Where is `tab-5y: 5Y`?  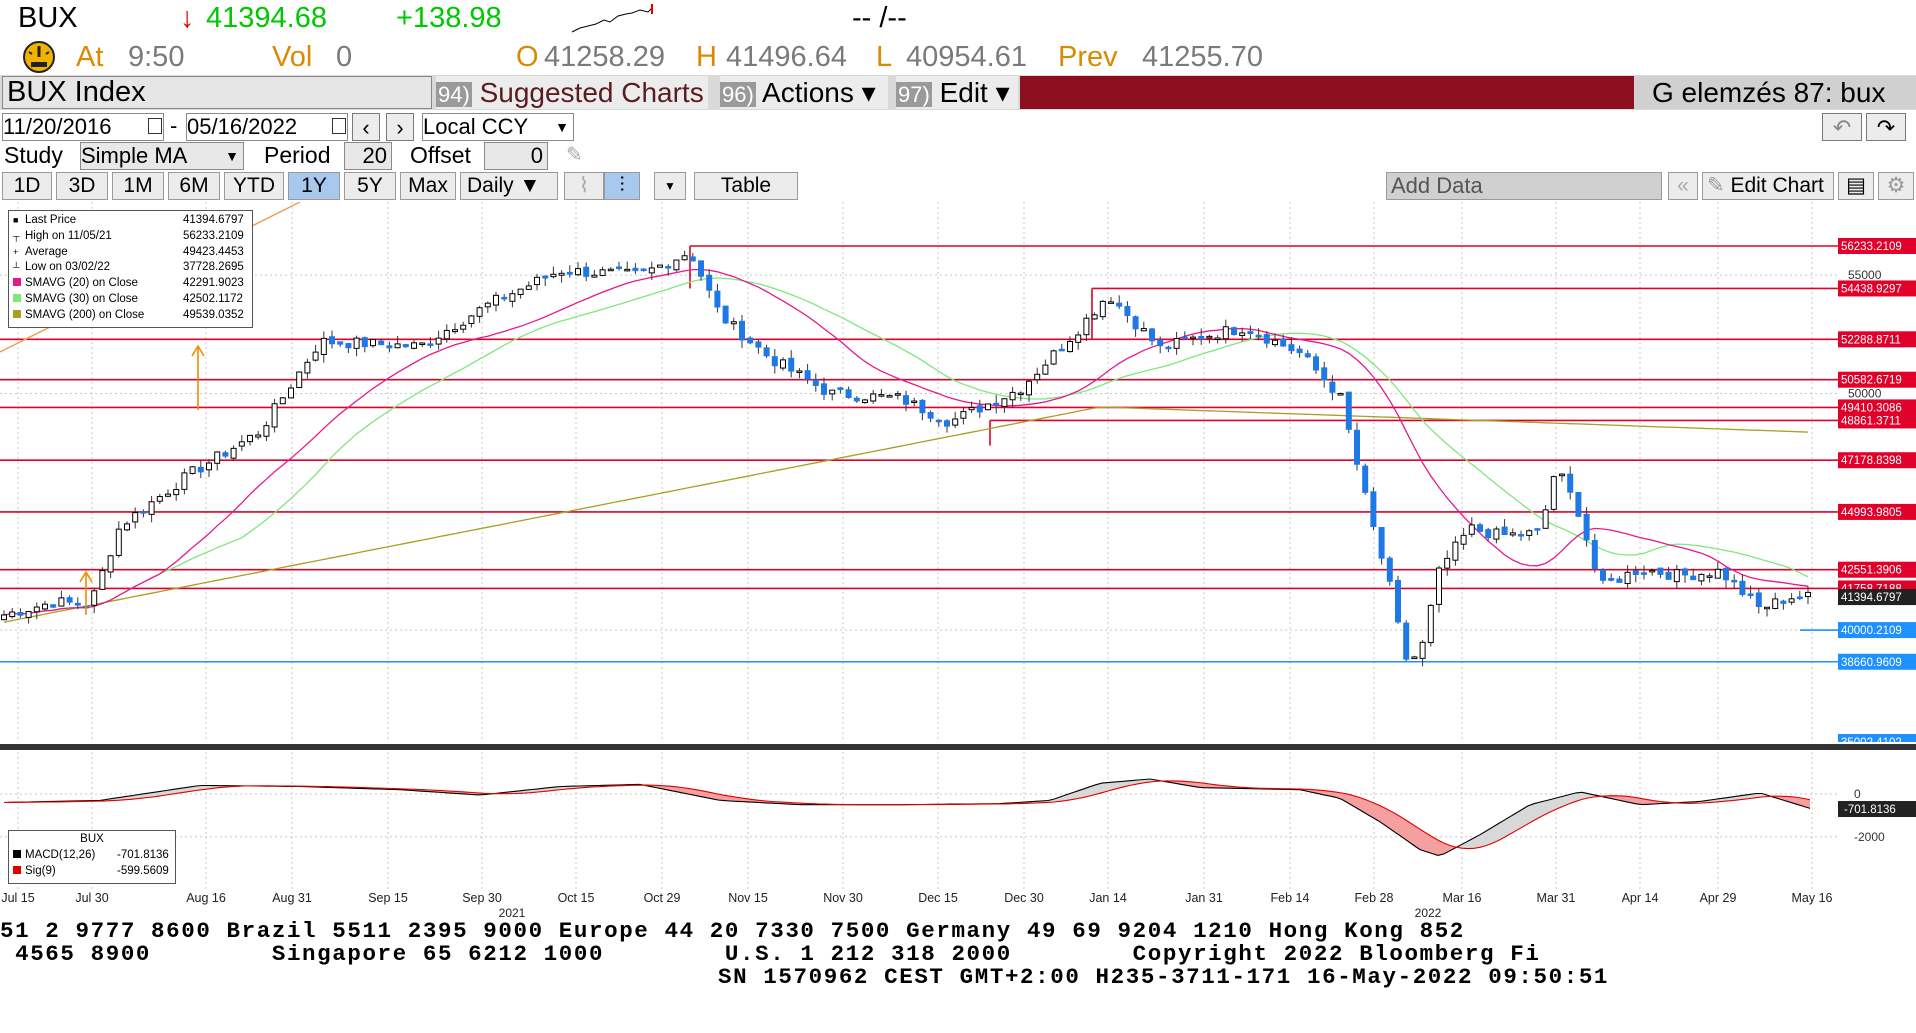
tab-5y: 5Y is located at coordinates (370, 186).